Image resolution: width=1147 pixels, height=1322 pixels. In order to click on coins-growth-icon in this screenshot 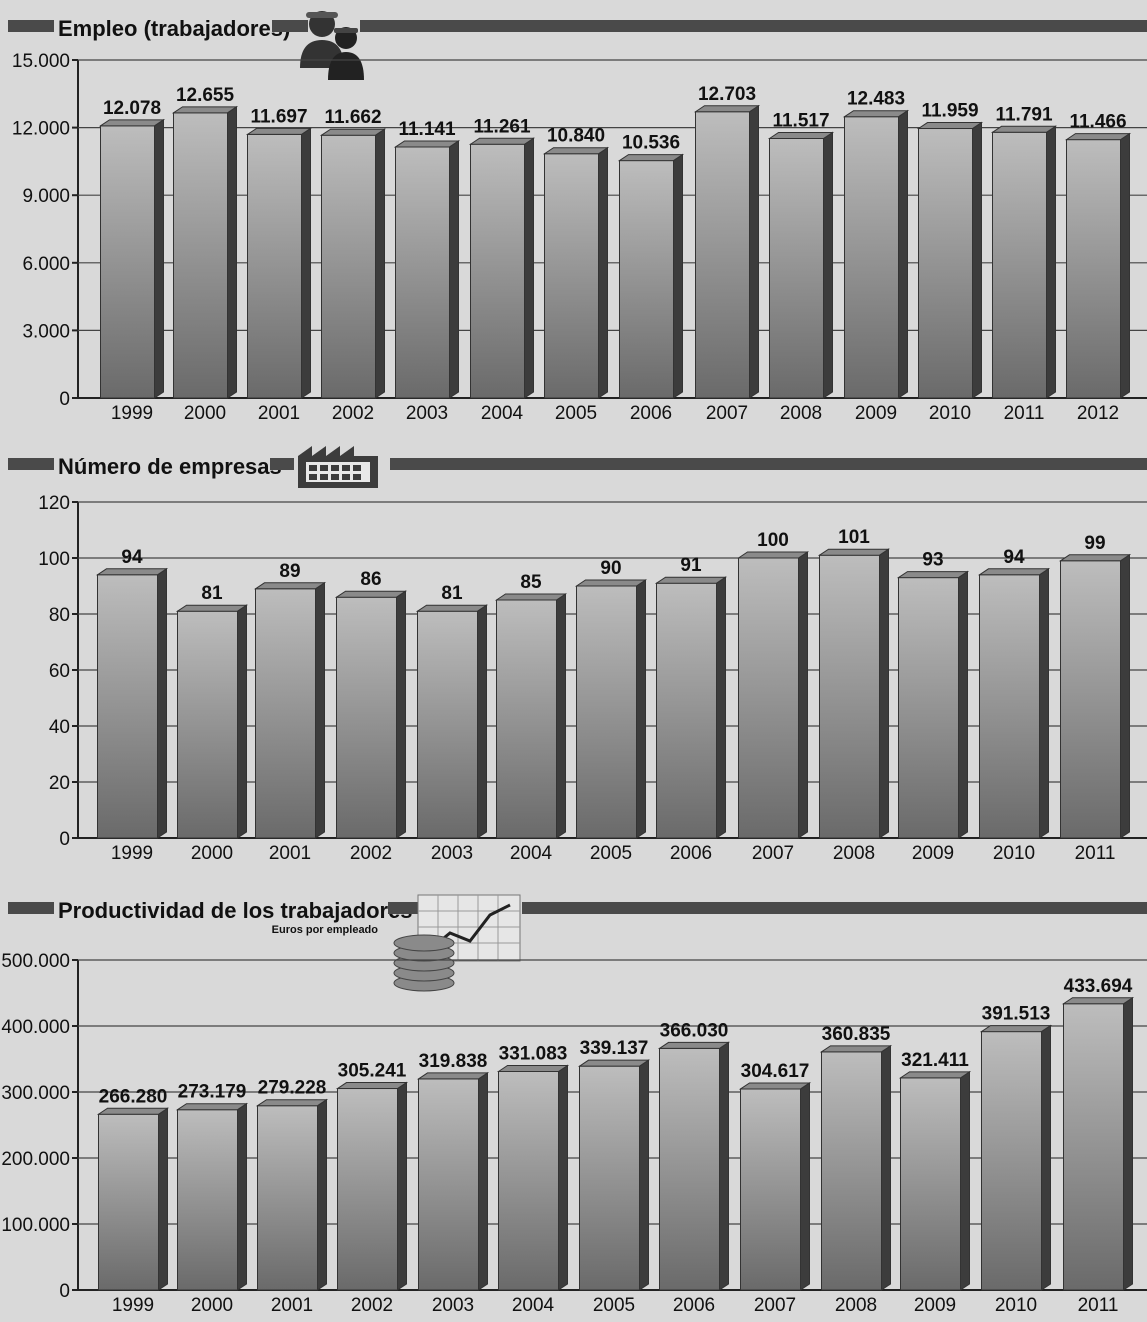, I will do `click(457, 943)`.